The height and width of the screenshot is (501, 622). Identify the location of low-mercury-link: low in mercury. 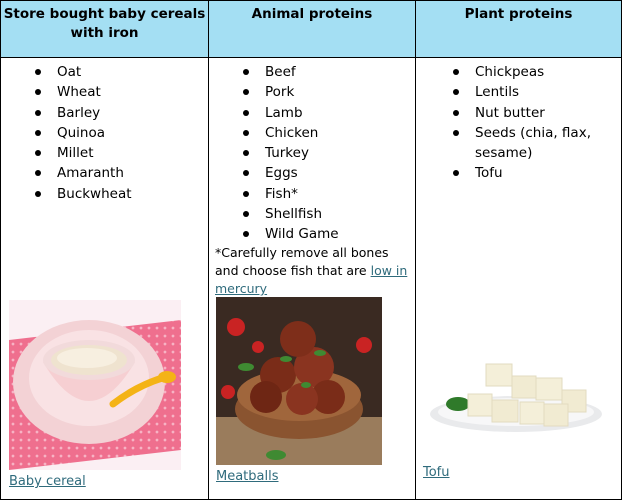
(311, 279).